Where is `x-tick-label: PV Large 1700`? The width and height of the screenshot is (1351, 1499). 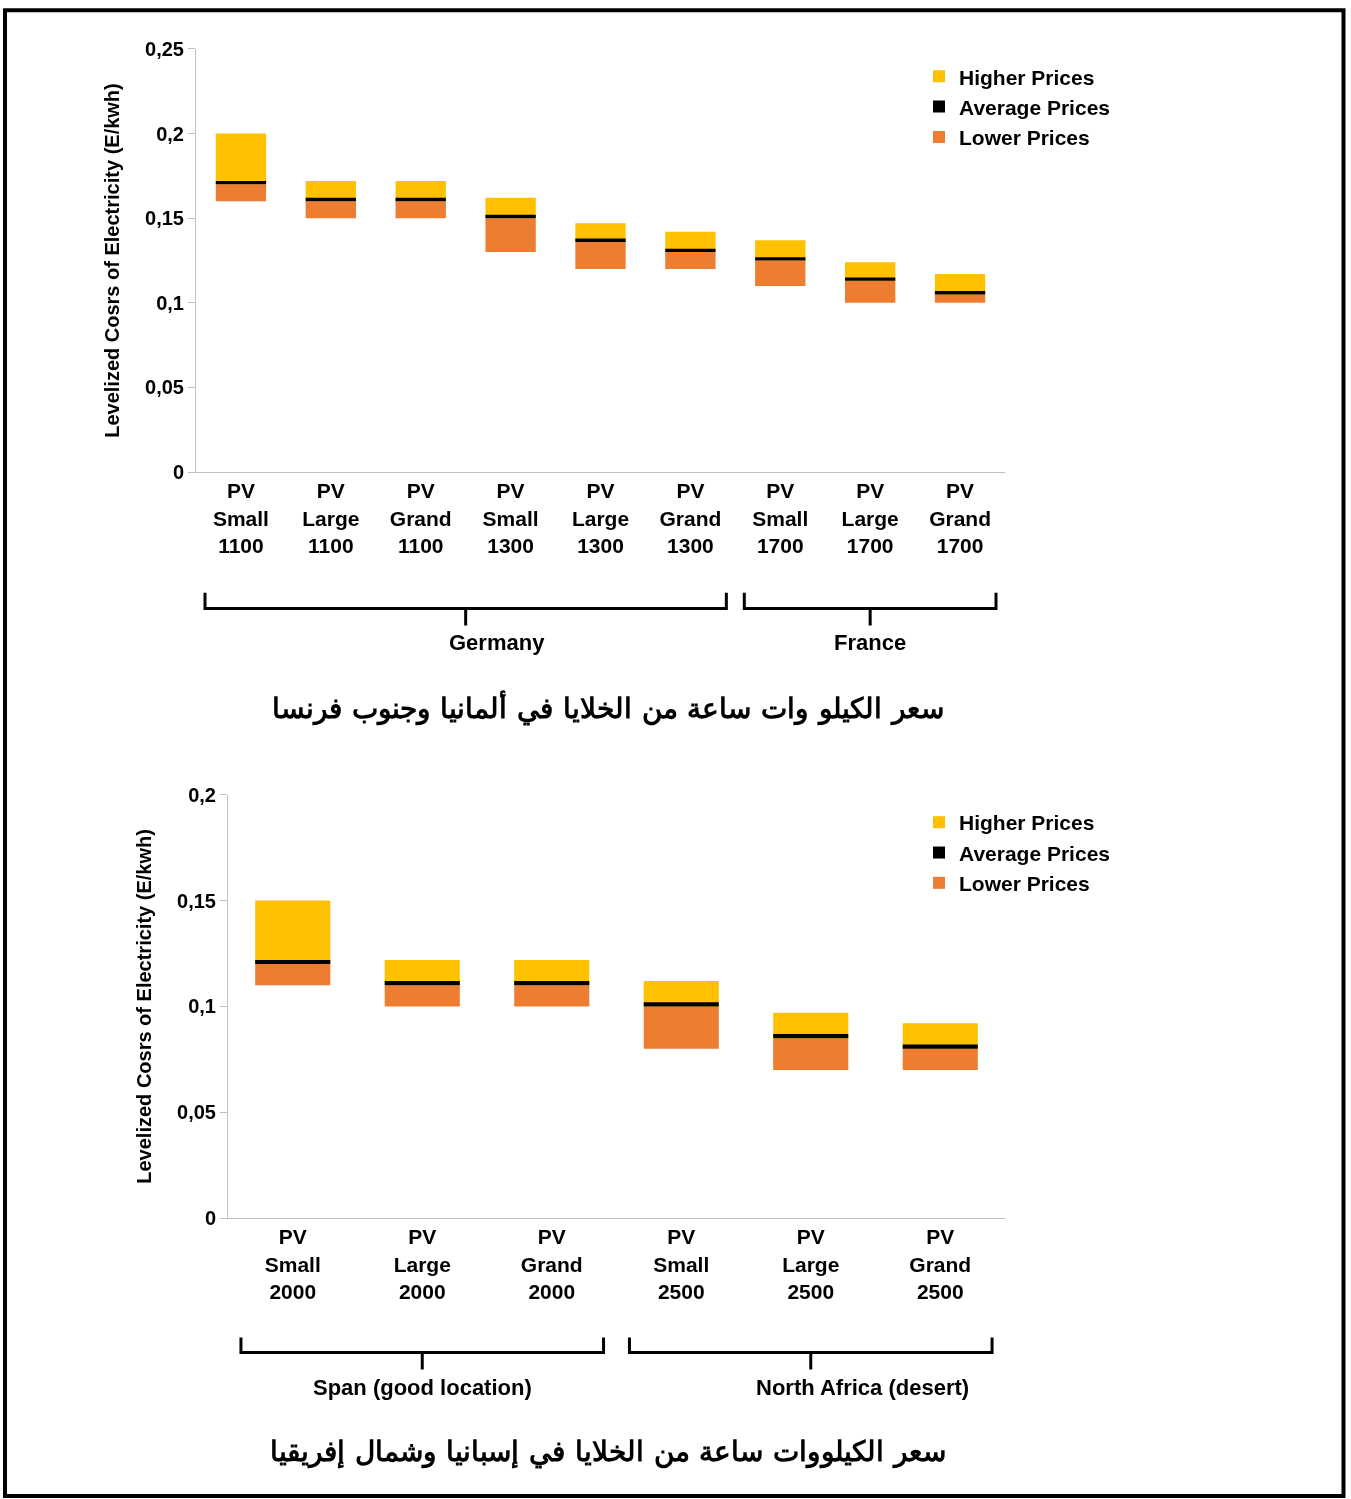 x-tick-label: PV Large 1700 is located at coordinates (870, 518).